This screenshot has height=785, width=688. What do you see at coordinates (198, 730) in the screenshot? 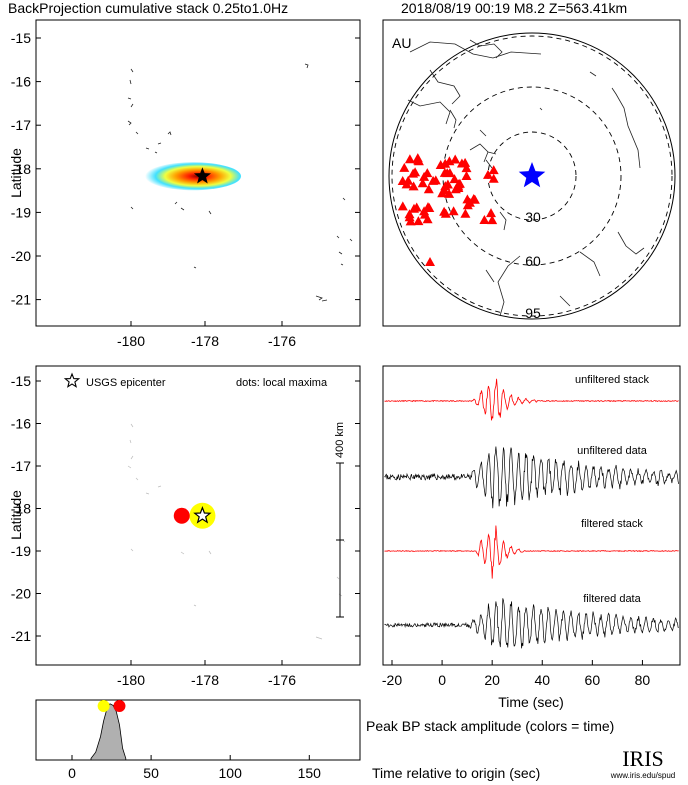
I see `peak-frame` at bounding box center [198, 730].